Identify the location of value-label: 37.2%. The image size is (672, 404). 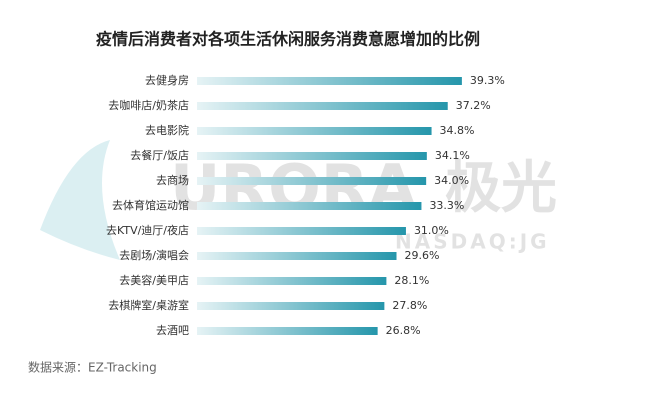
(473, 105).